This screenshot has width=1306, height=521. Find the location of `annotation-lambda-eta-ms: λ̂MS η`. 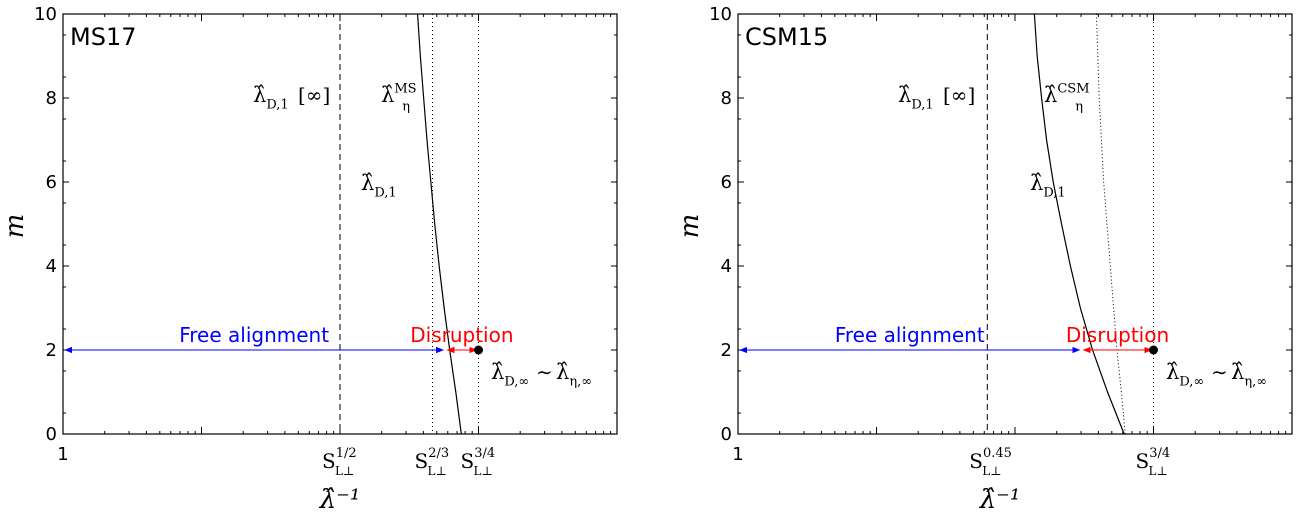

annotation-lambda-eta-ms: λ̂MS η is located at coordinates (399, 98).